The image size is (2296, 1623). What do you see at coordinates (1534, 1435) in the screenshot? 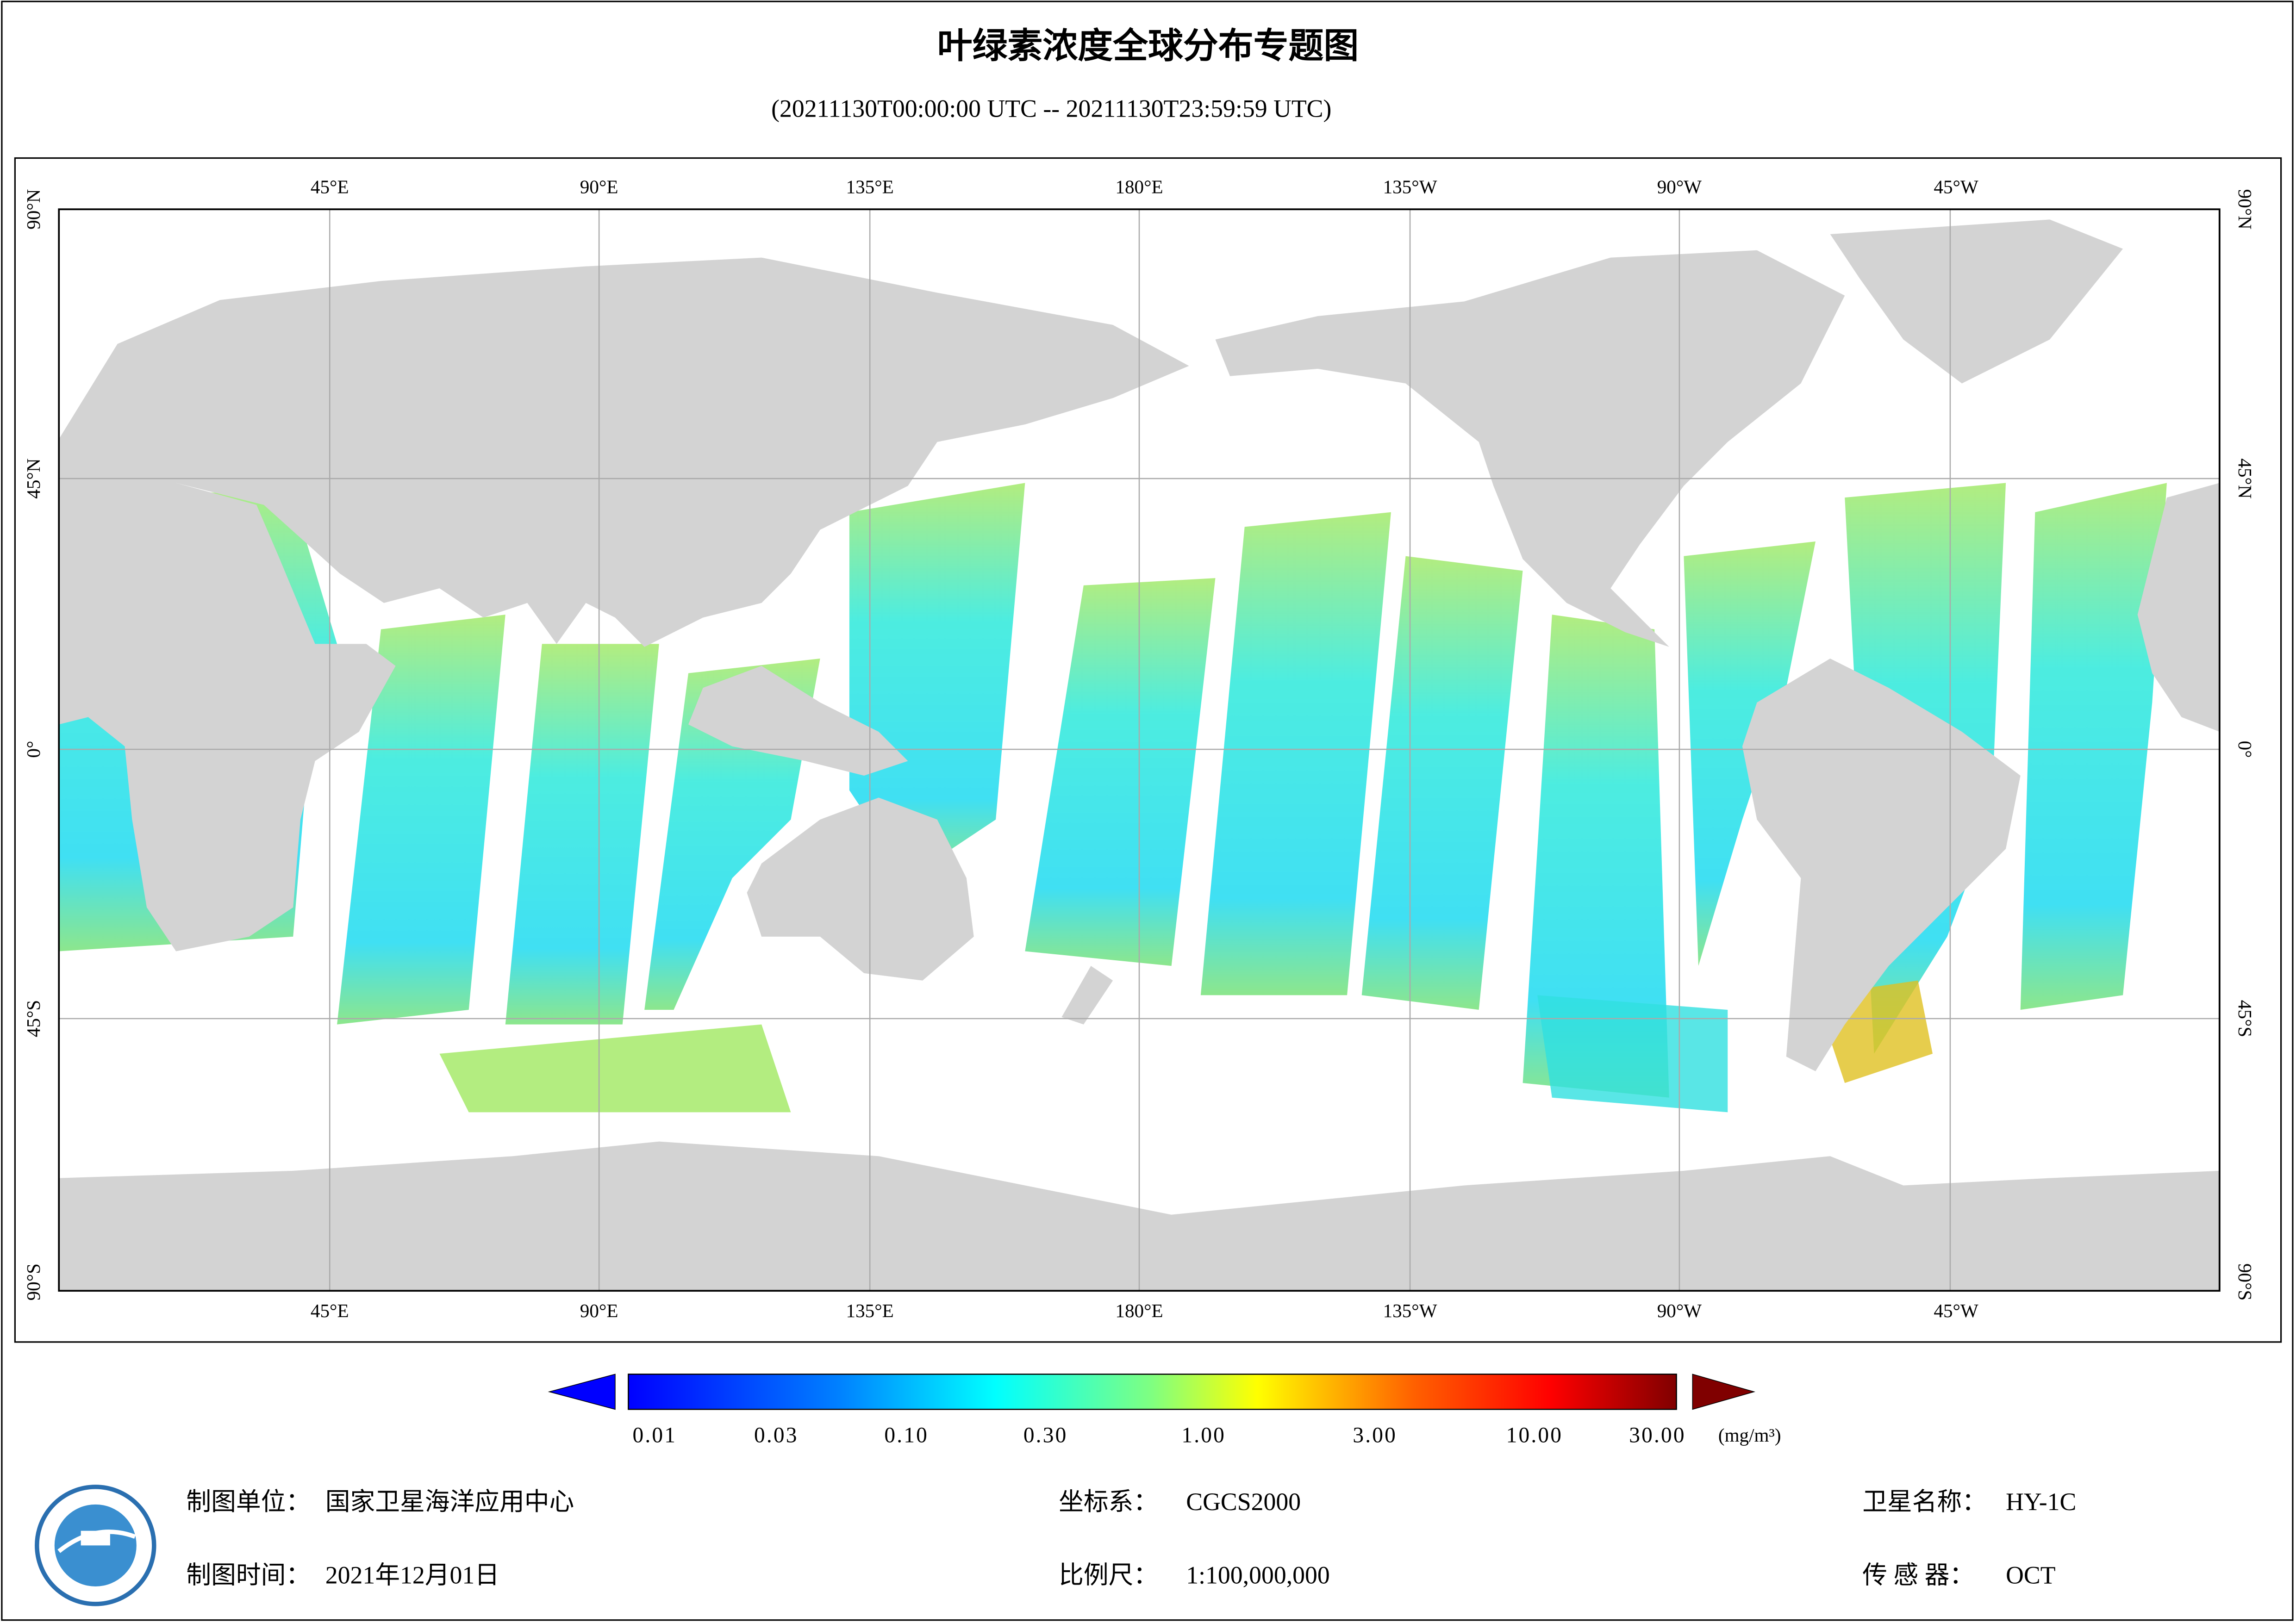
I see `colorbar-label: 10.00` at bounding box center [1534, 1435].